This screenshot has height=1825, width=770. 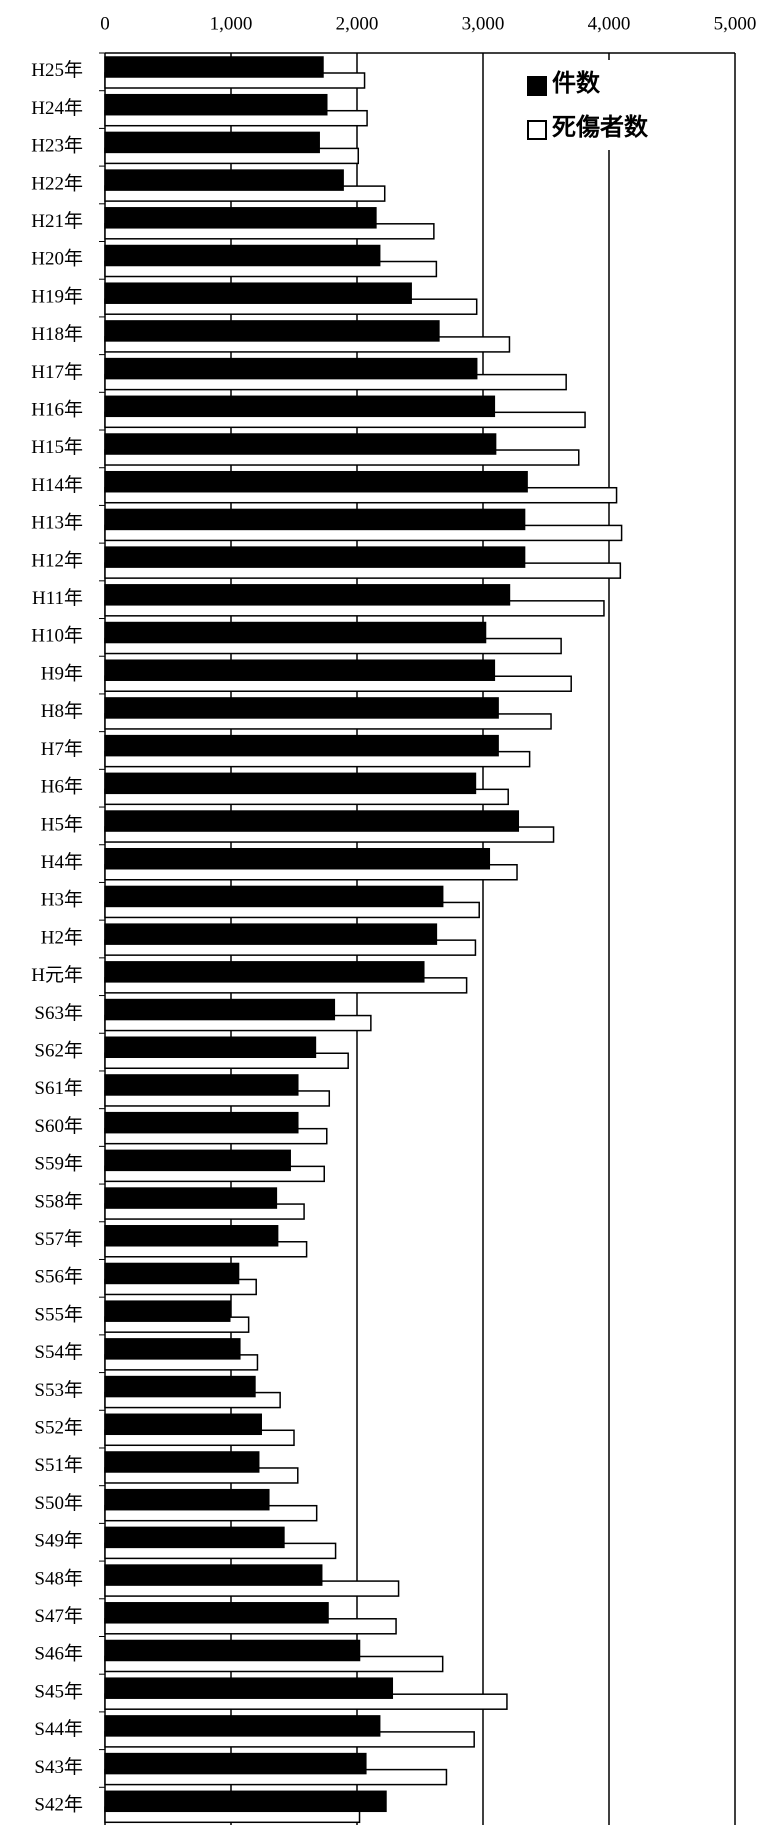 I want to click on y-tick-label: S53年, so click(x=58, y=1390).